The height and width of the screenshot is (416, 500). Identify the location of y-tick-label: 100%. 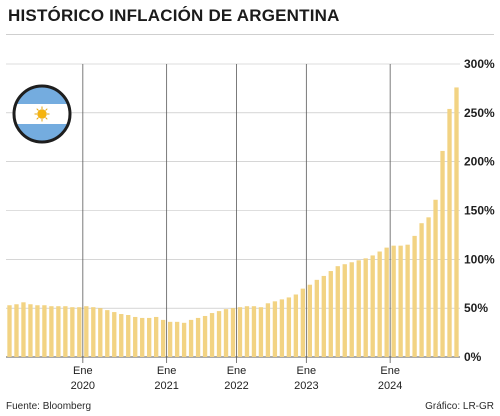
(479, 259).